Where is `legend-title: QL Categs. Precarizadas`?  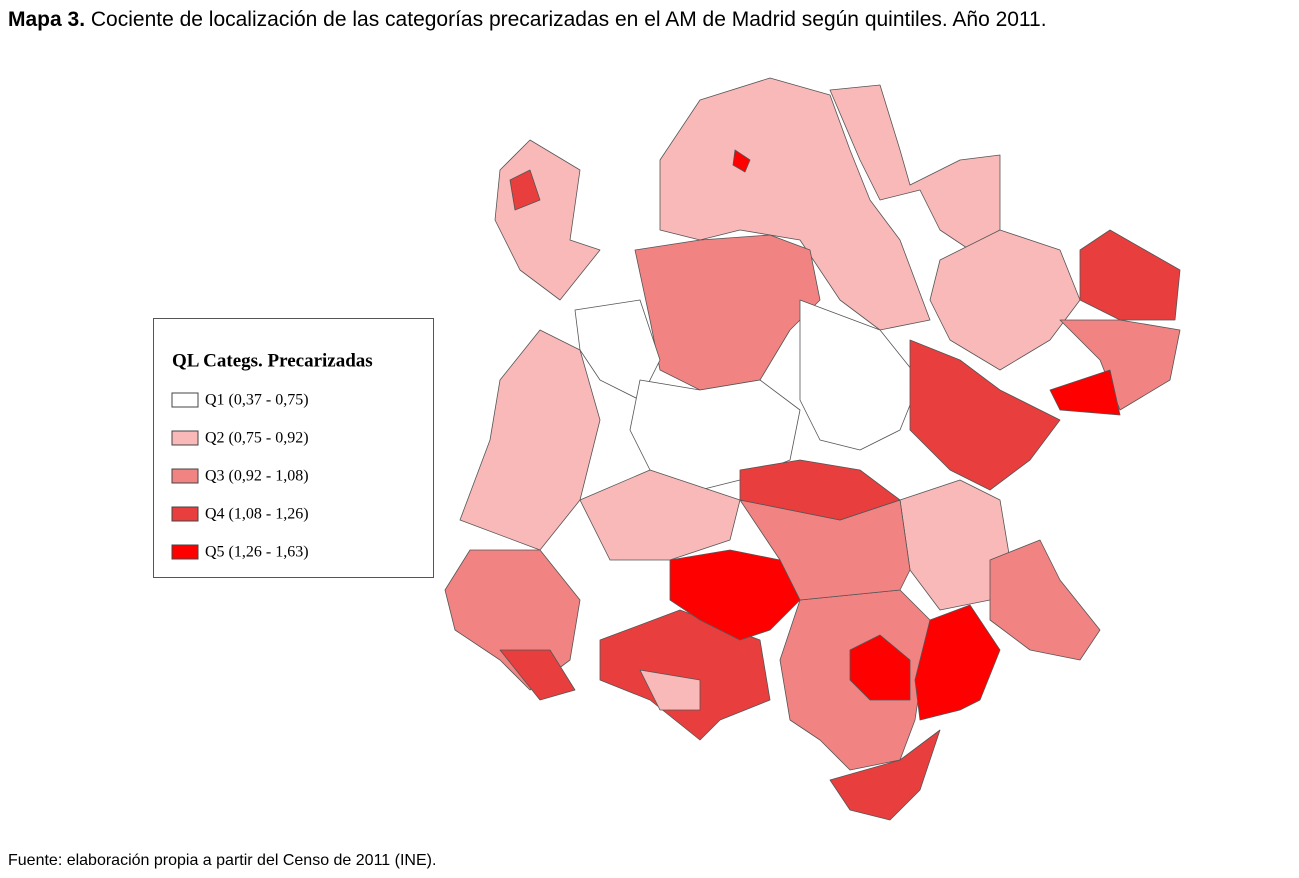 legend-title: QL Categs. Precarizadas is located at coordinates (272, 360).